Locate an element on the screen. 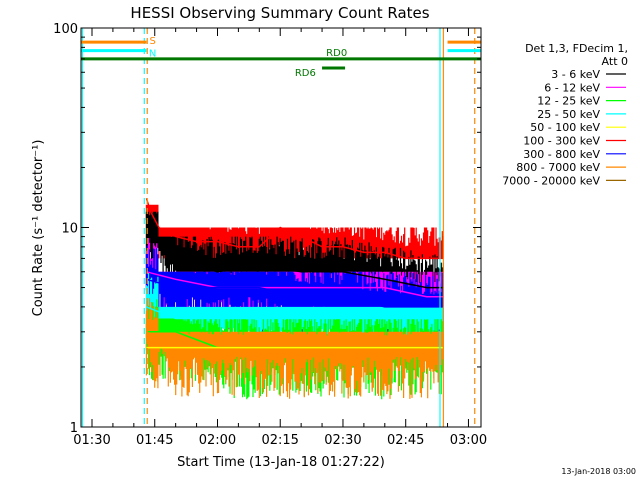 This screenshot has height=480, width=640. legend-label: 12 - 25 keV is located at coordinates (568, 101).